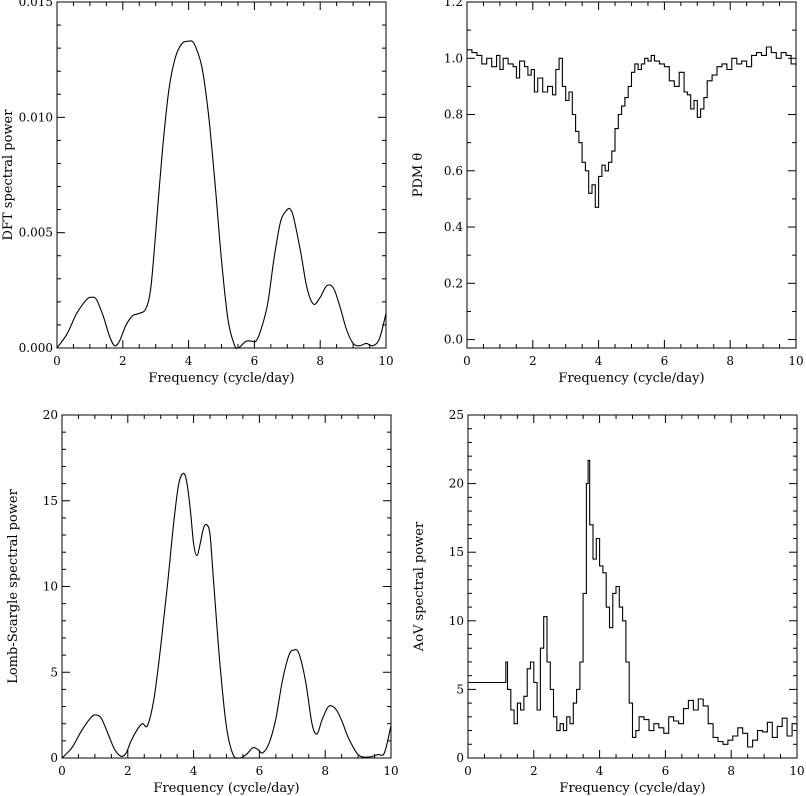 This screenshot has width=806, height=796. I want to click on y-tick-label: 0.015, so click(36, 4).